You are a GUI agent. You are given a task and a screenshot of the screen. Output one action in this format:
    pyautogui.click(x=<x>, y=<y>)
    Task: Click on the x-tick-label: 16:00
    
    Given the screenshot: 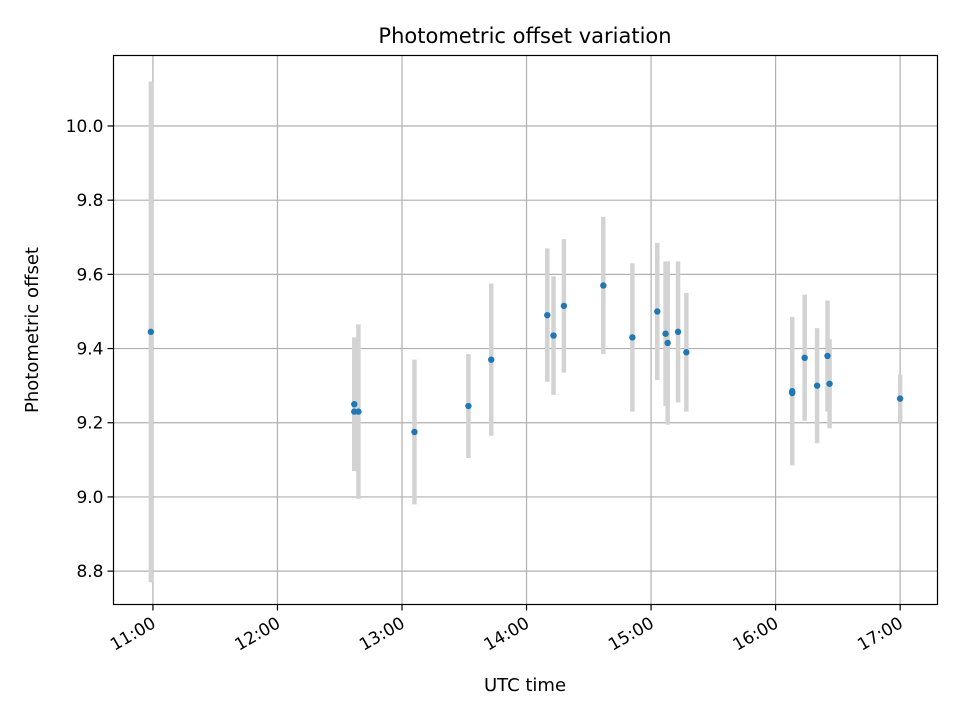 What is the action you would take?
    pyautogui.click(x=756, y=635)
    